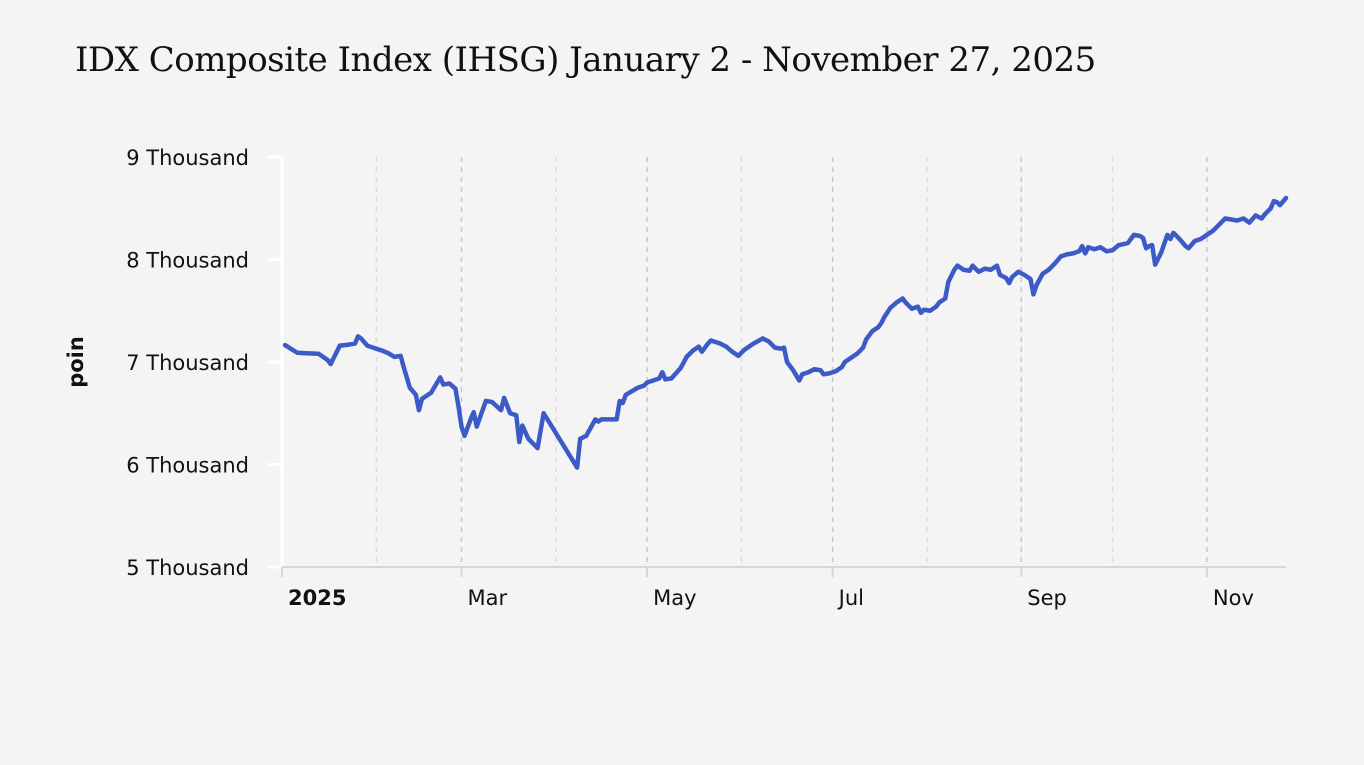  Describe the element at coordinates (187, 568) in the screenshot. I see `y-tick-label: 5 Thousand` at that location.